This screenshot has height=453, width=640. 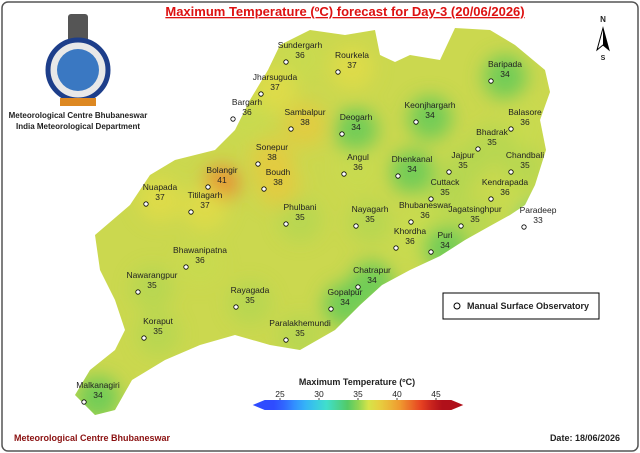 I want to click on logo, so click(x=78, y=60).